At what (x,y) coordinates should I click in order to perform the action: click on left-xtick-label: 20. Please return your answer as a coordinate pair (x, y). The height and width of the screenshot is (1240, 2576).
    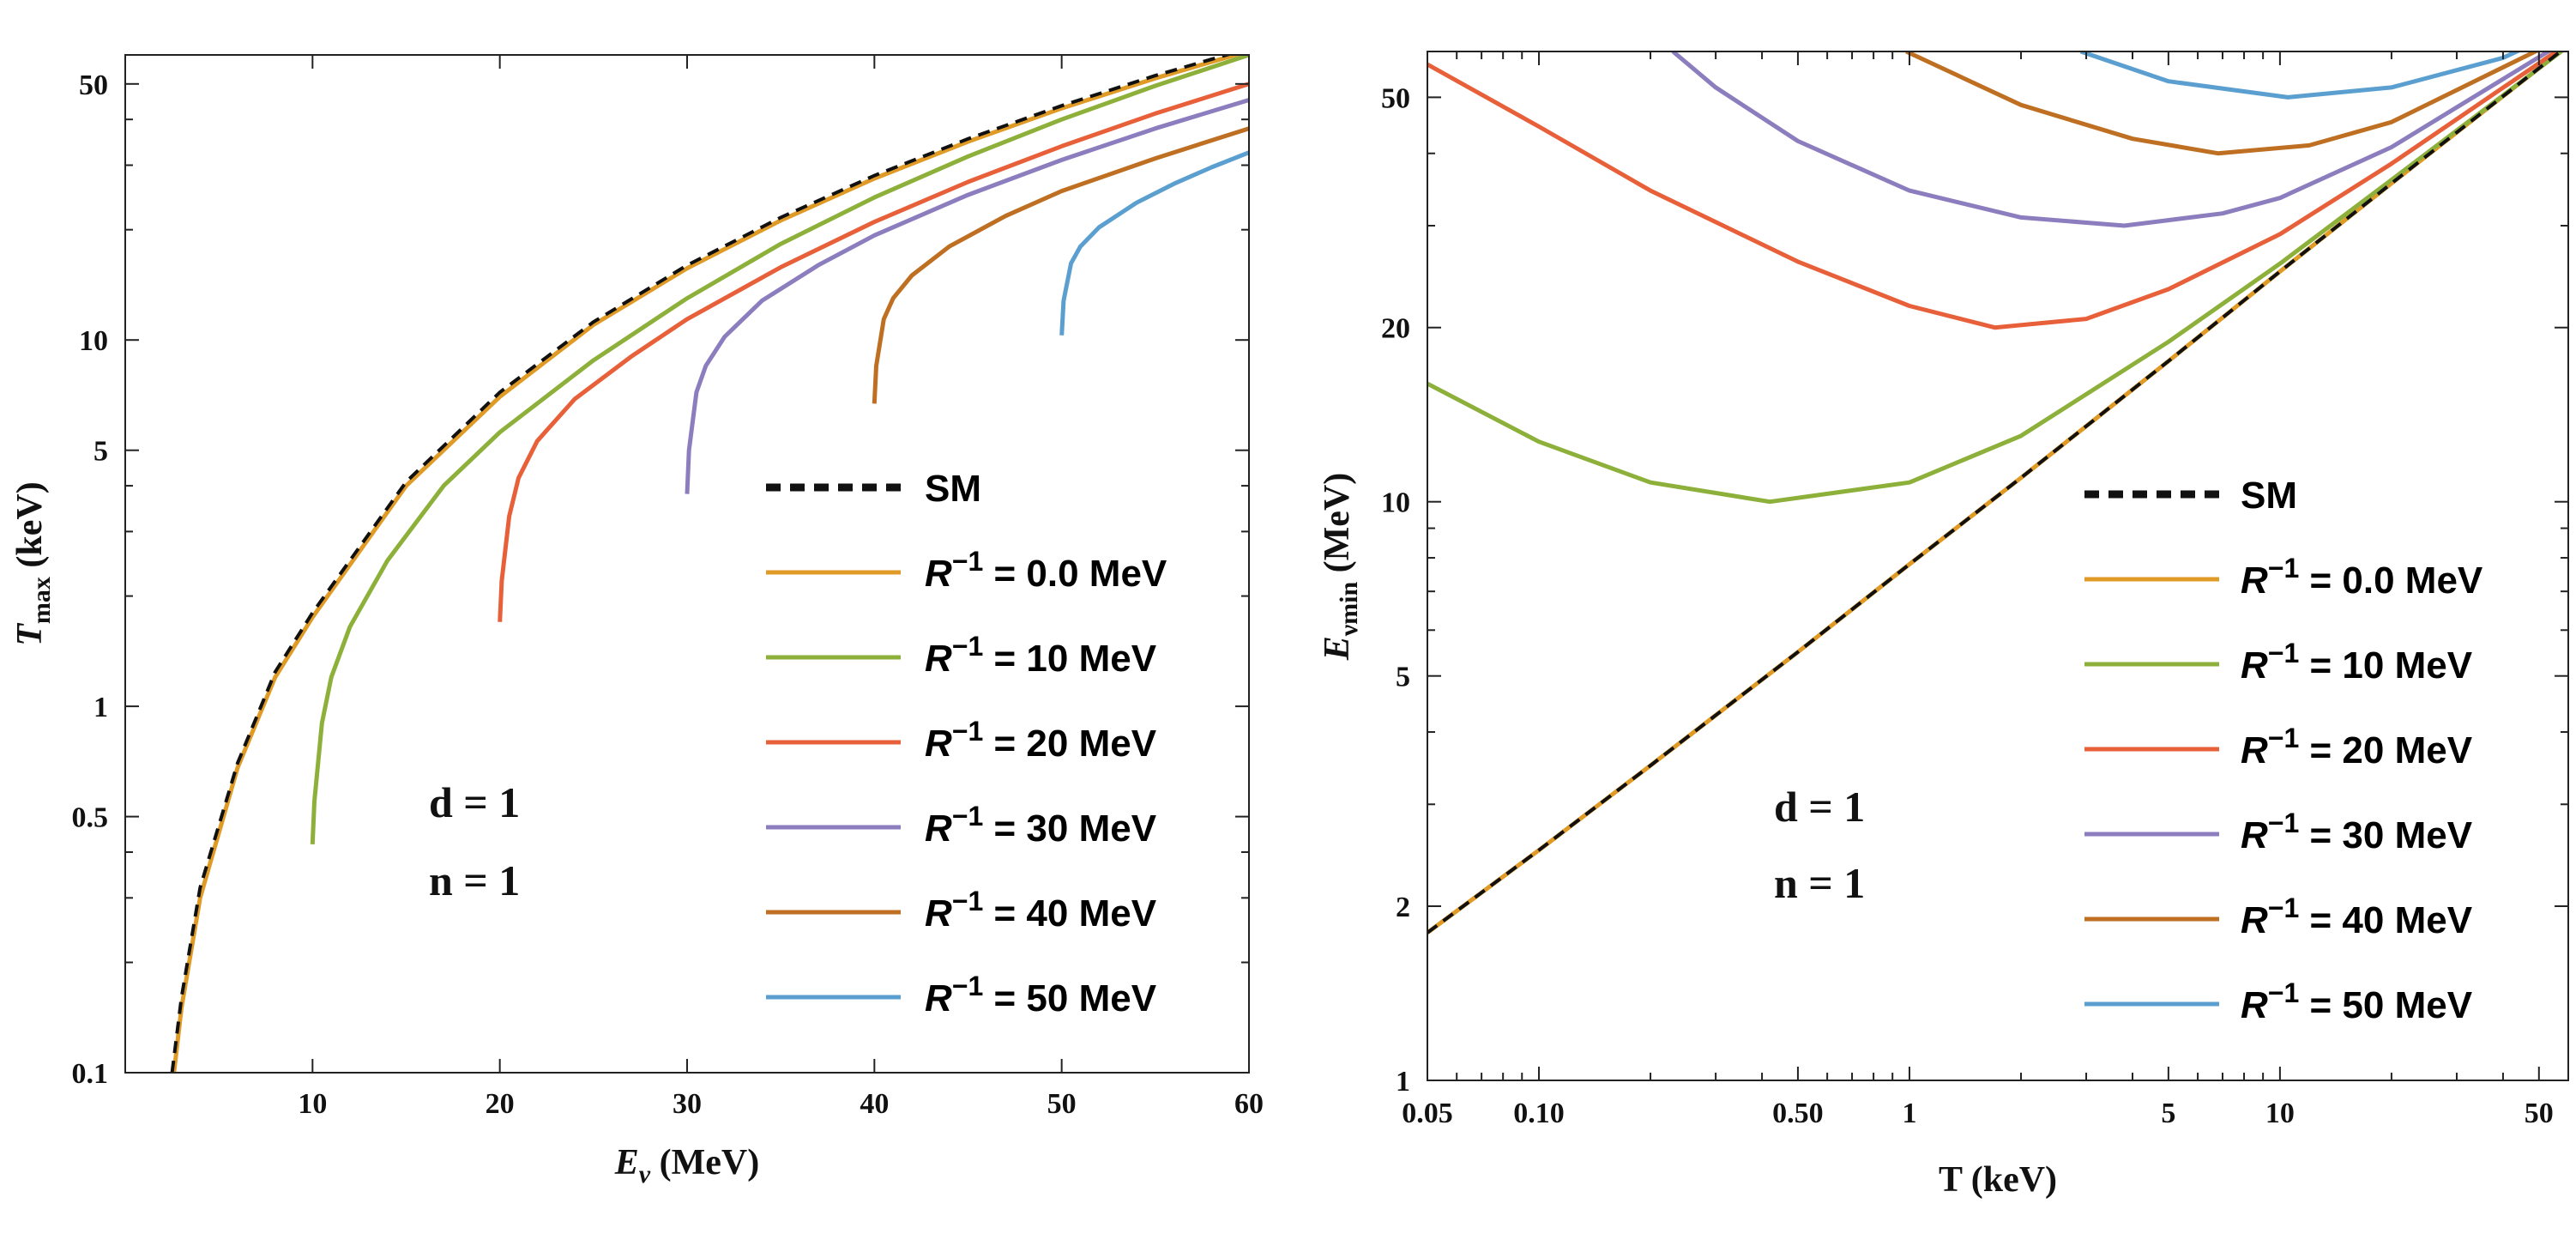
    Looking at the image, I should click on (500, 1104).